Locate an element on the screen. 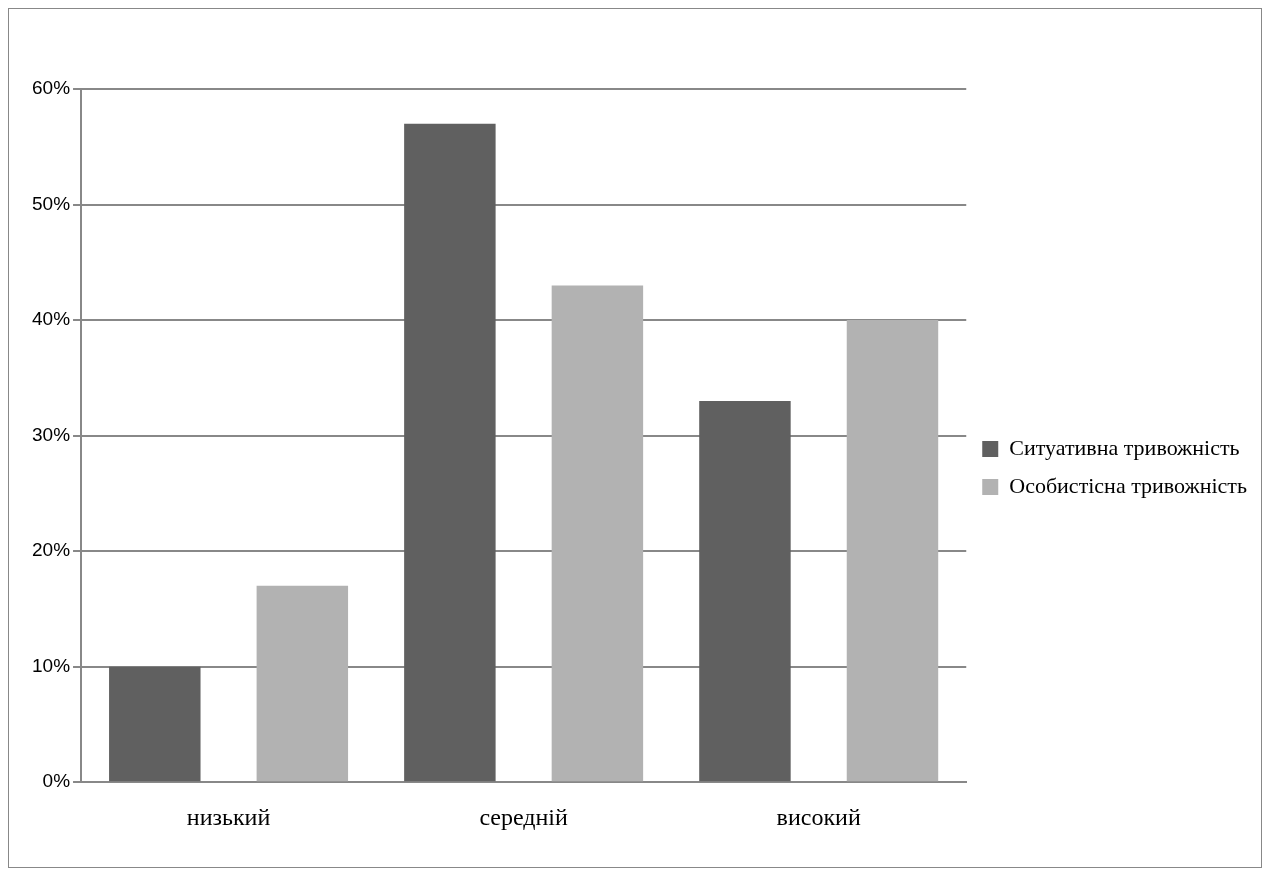 This screenshot has width=1270, height=876. y-tick-label: 50% is located at coordinates (51, 203).